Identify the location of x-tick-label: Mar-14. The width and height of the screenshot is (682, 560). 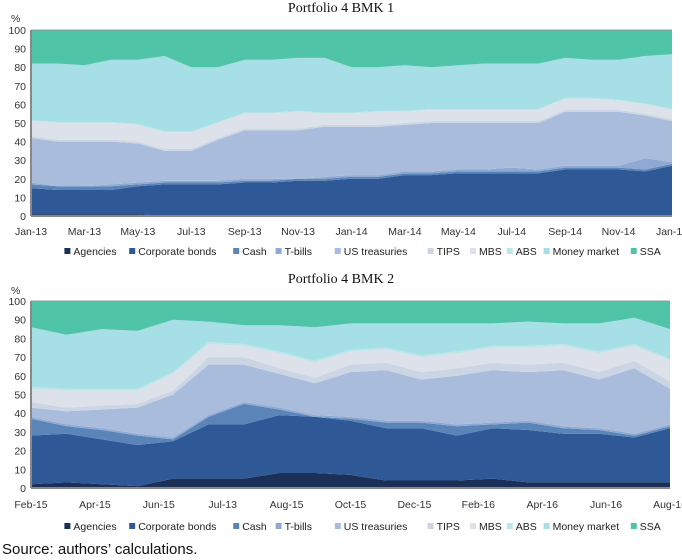
(404, 232).